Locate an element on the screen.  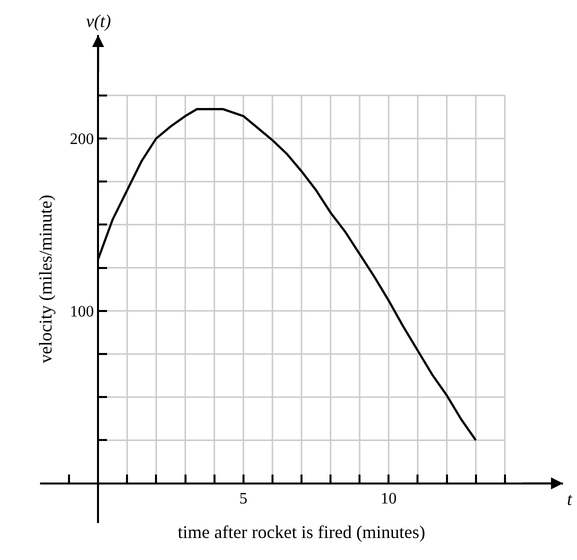
text: v(t) is located at coordinates (98, 21).